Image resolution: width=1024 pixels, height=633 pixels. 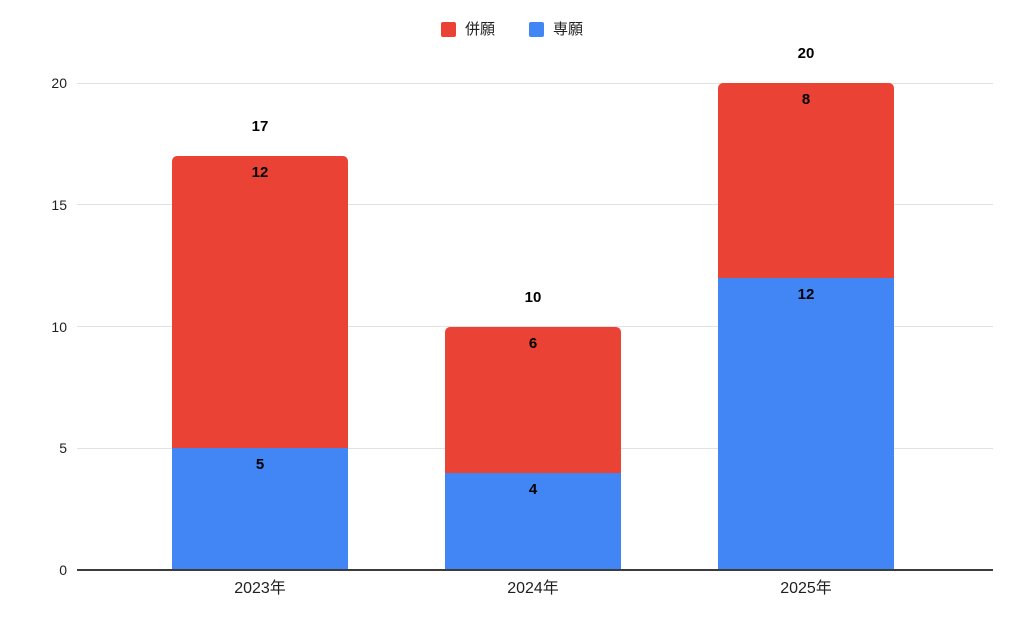 I want to click on sengan-value-label: 5, so click(x=260, y=465).